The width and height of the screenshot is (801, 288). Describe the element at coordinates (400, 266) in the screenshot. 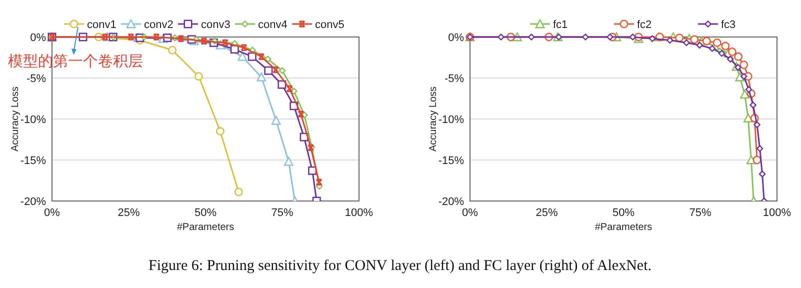

I see `caption: Figure 6: Pruning sensitivity for CONV layer (left) and FC layer (right) of AlexNet.` at that location.